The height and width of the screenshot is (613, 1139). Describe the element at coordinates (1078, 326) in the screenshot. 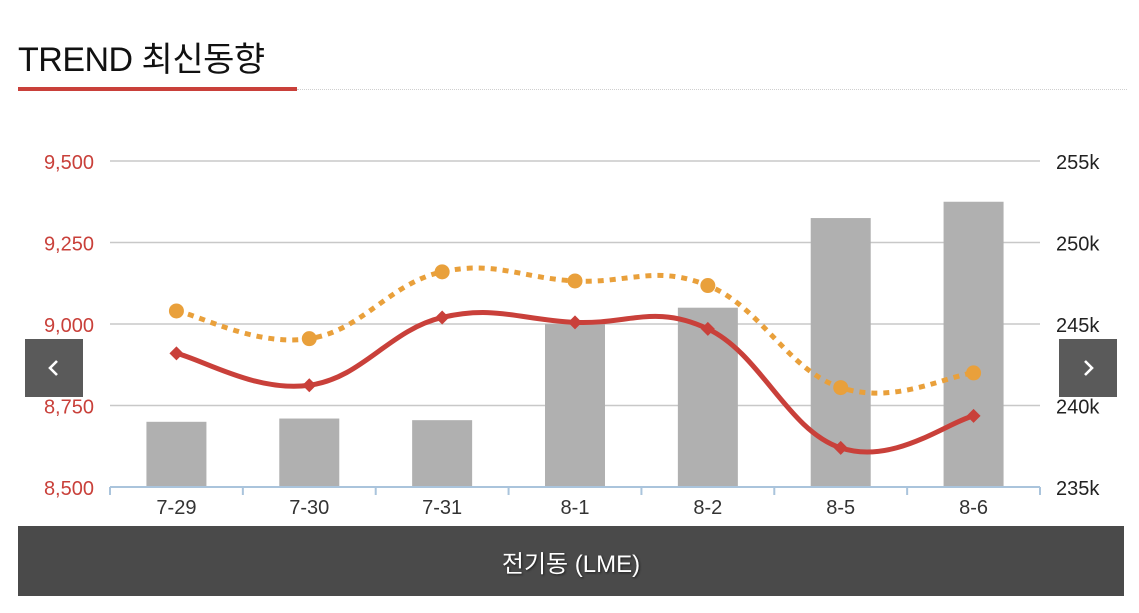

I see `right-axis-tick: 245k` at that location.